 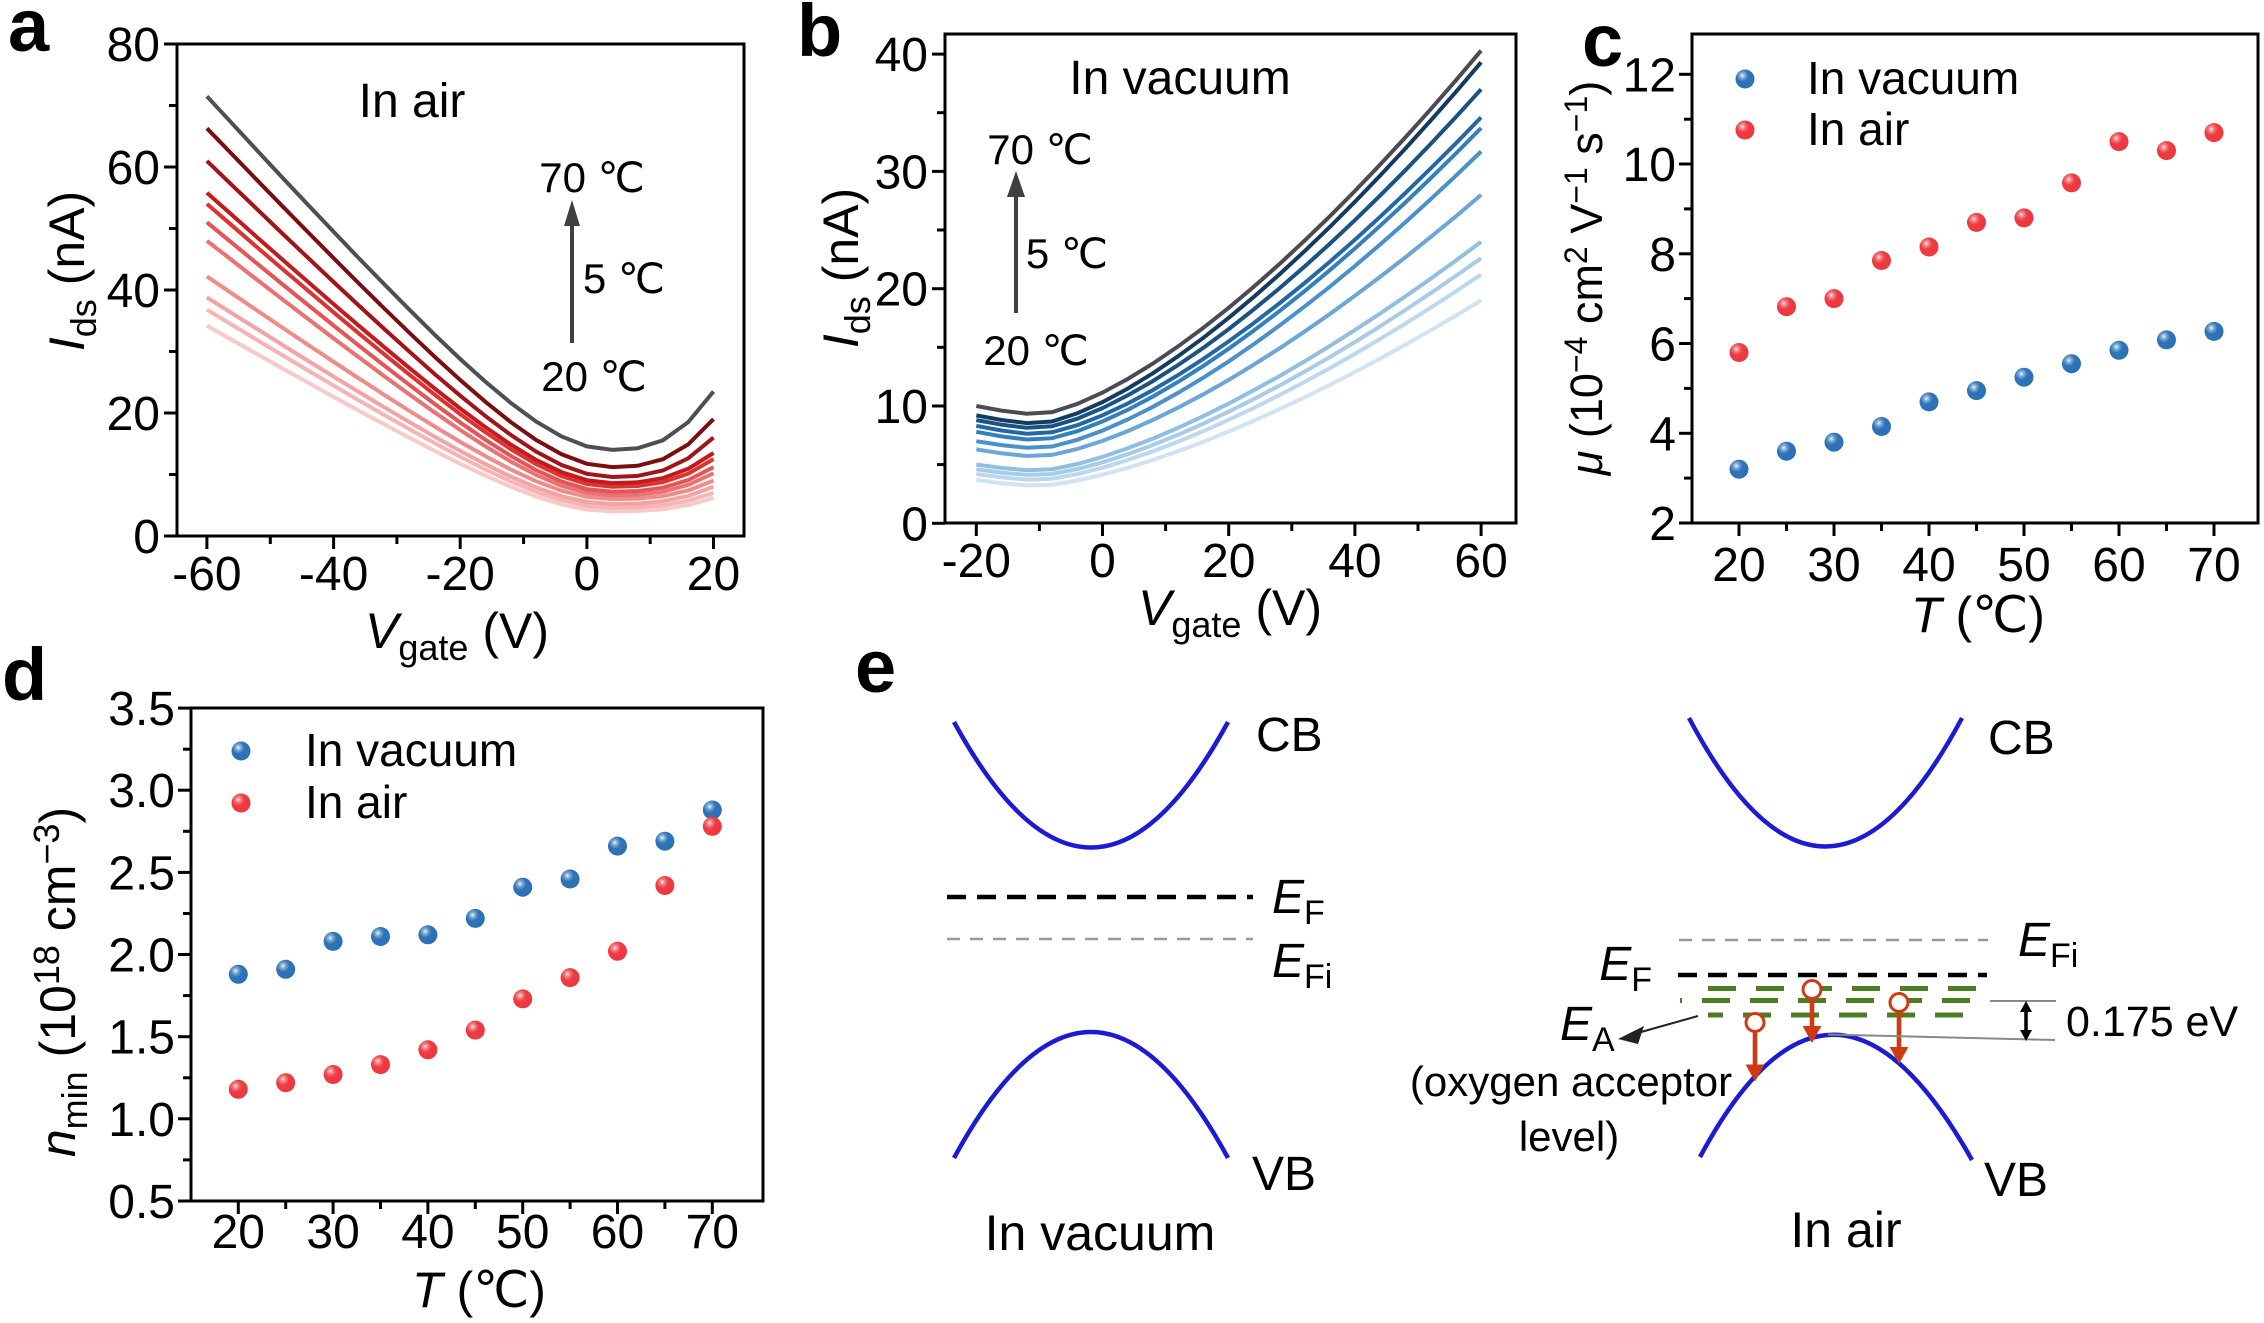 What do you see at coordinates (141, 791) in the screenshot?
I see `svg-text: 3.0` at bounding box center [141, 791].